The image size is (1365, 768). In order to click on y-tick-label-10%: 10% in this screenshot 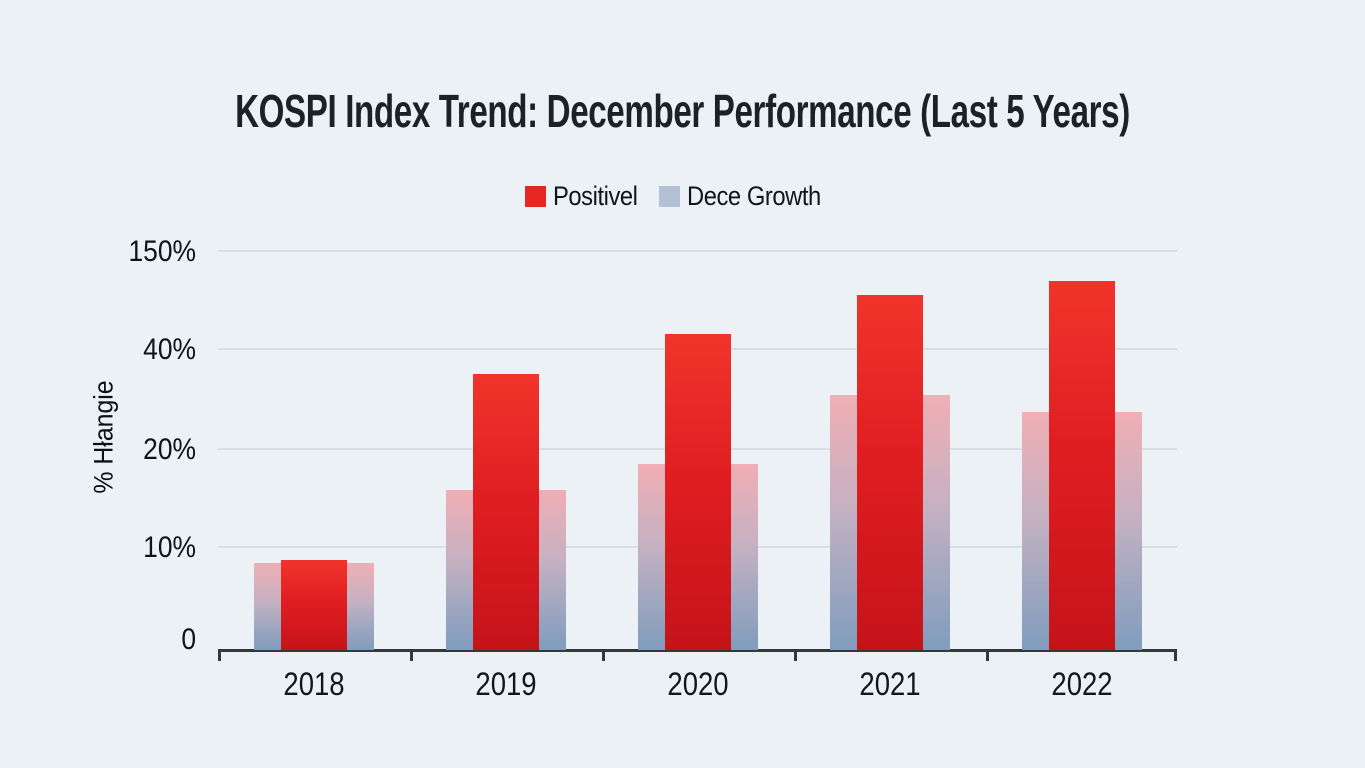, I will do `click(169, 547)`.